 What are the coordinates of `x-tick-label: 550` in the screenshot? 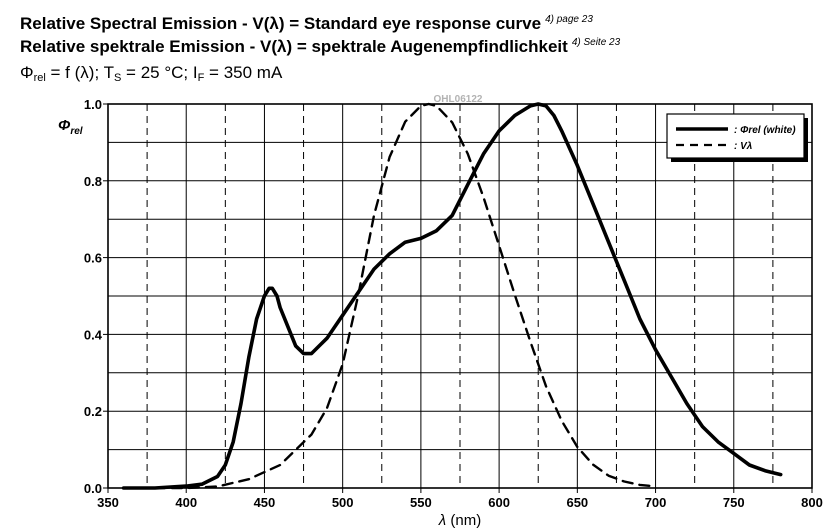 It's located at (421, 502).